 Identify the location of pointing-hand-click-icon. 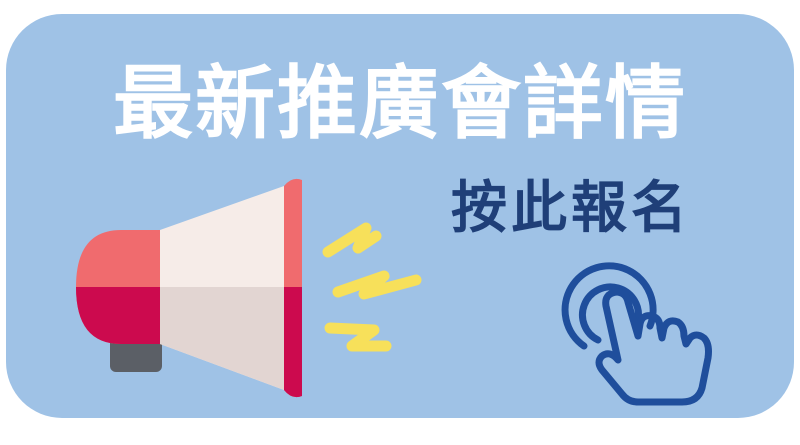
(636, 334).